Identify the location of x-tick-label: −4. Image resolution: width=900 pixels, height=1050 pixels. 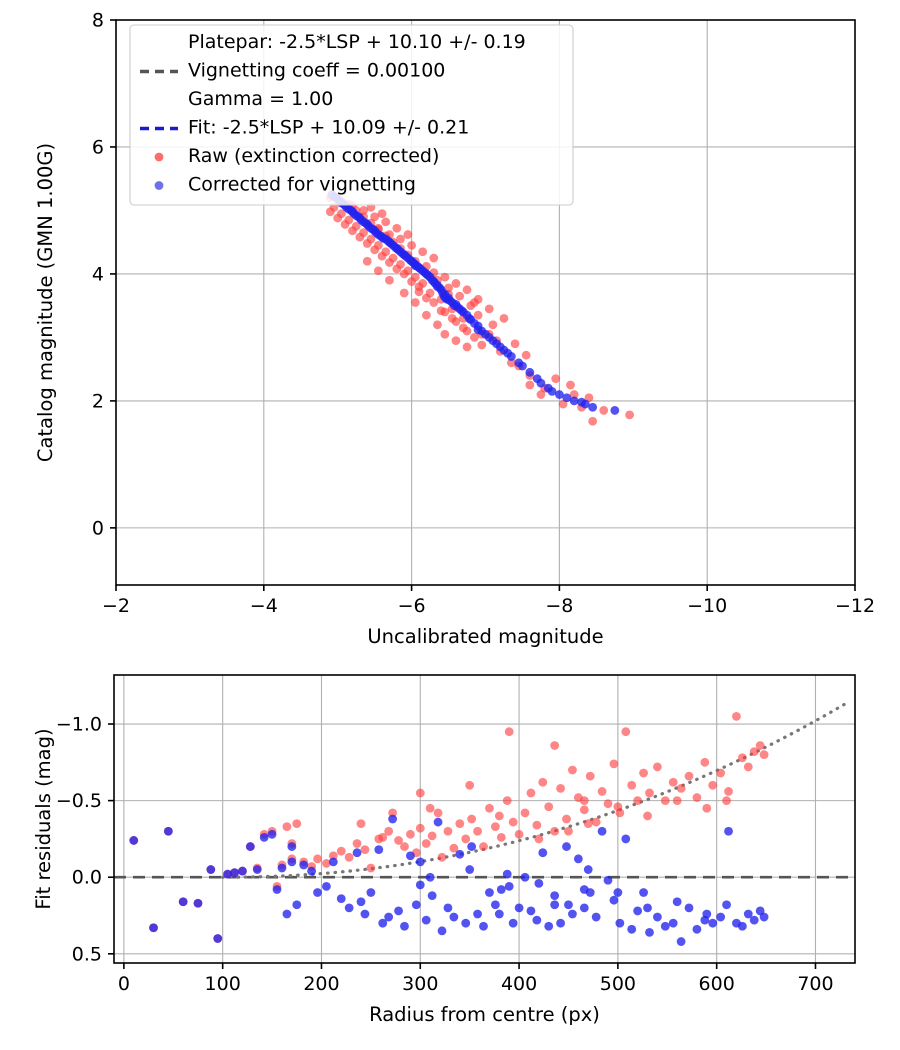
(264, 606).